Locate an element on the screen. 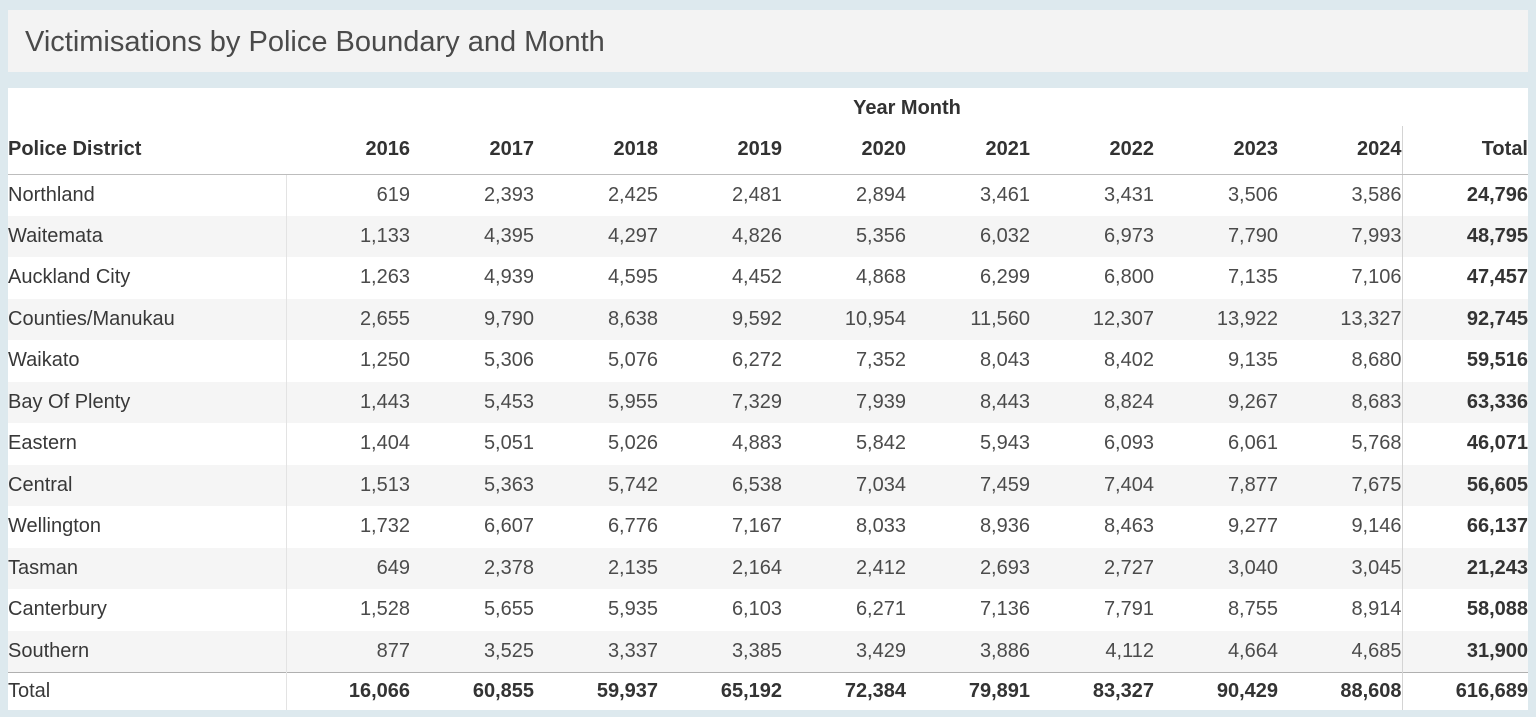 The width and height of the screenshot is (1536, 717). value-cell: 8,033 is located at coordinates (880, 526).